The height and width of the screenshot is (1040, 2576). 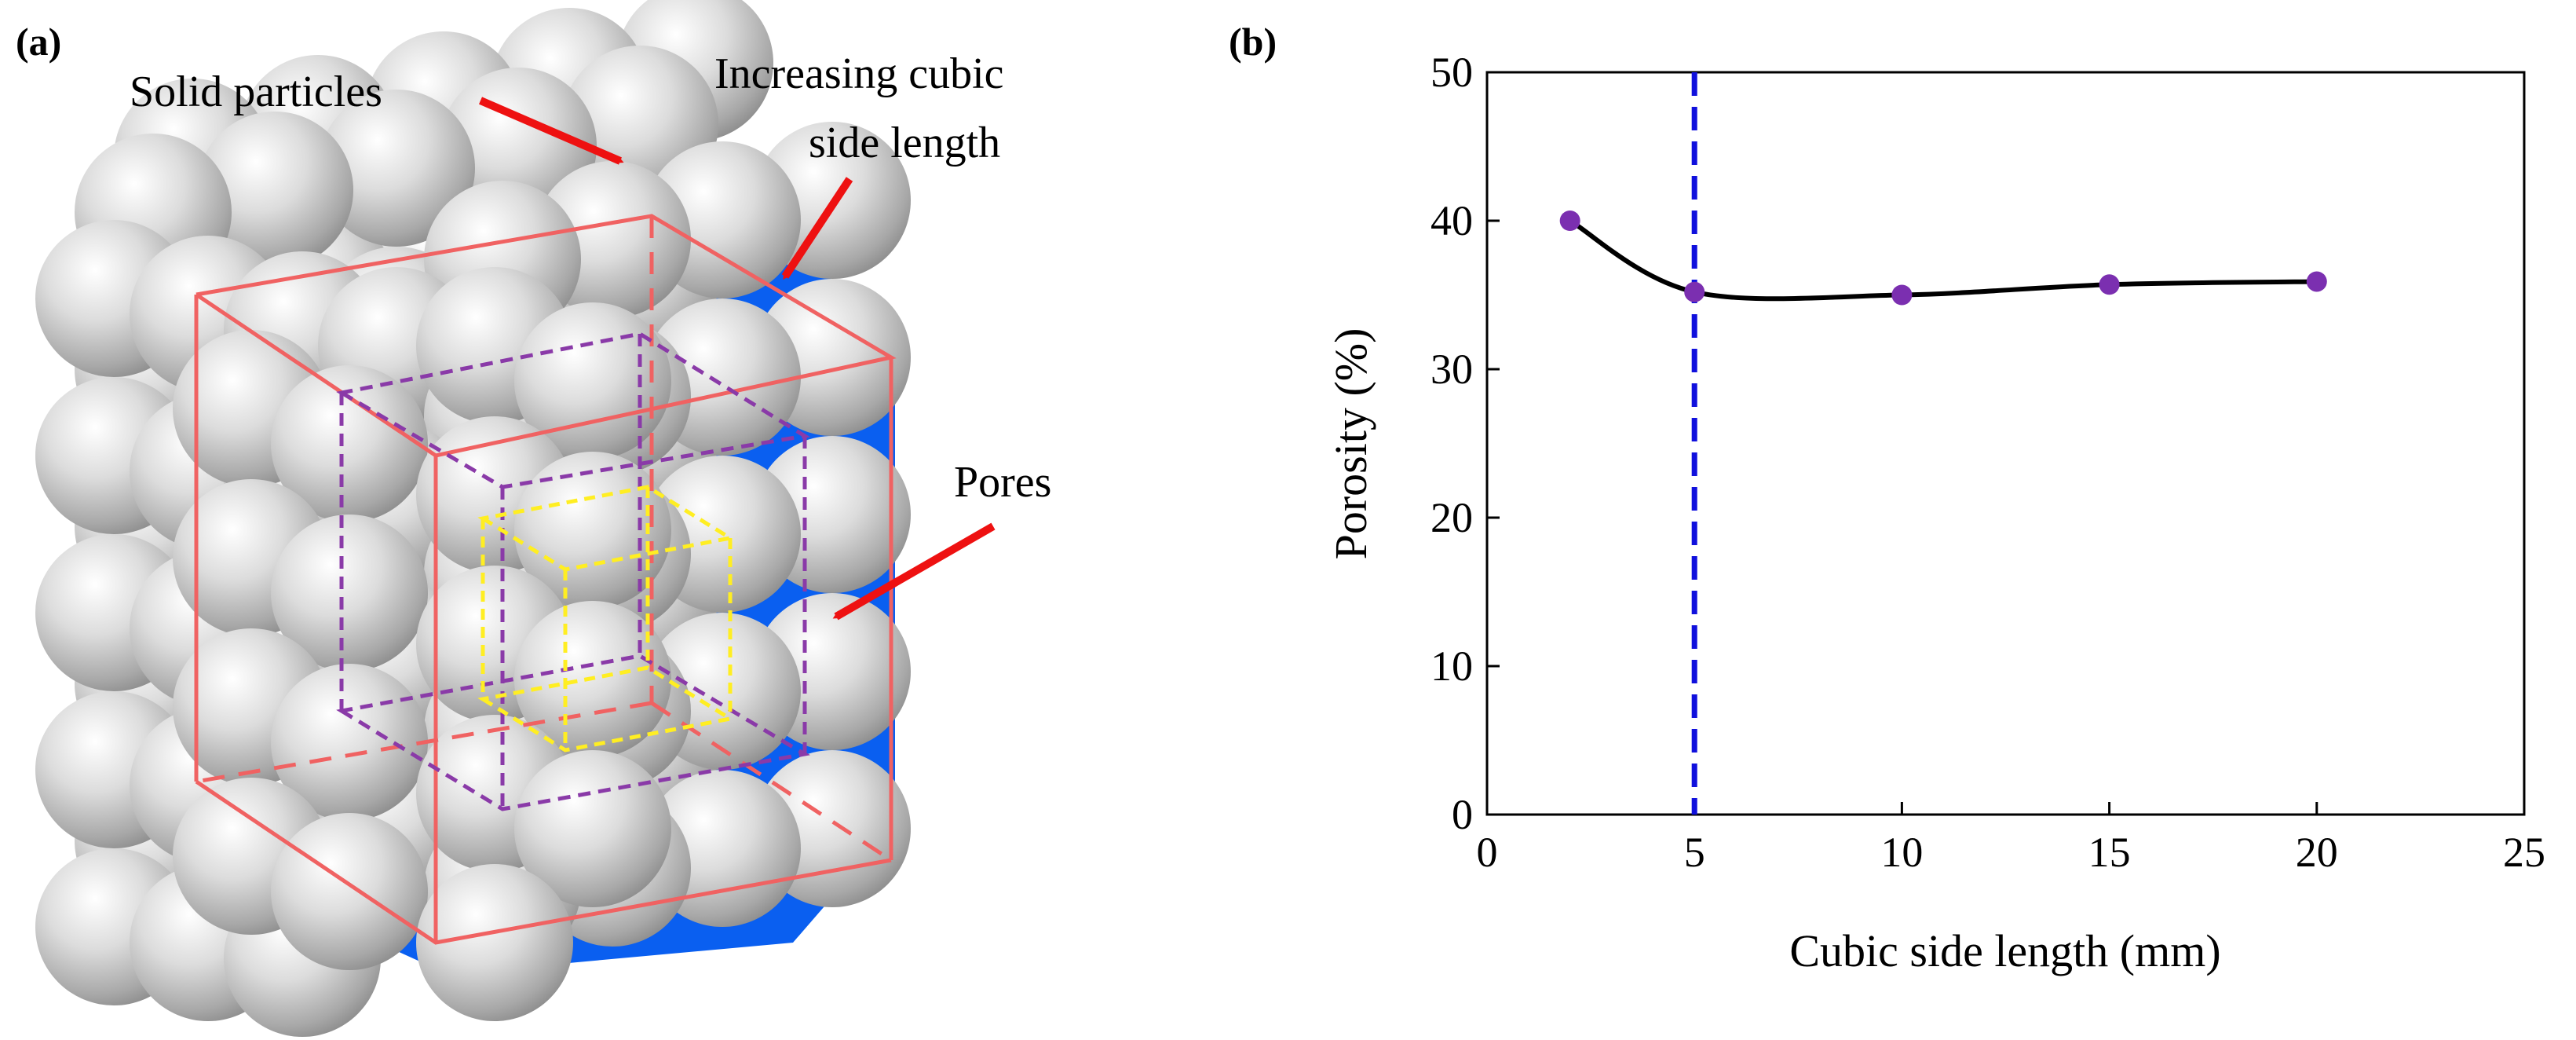 I want to click on middle-cube, so click(x=573, y=571).